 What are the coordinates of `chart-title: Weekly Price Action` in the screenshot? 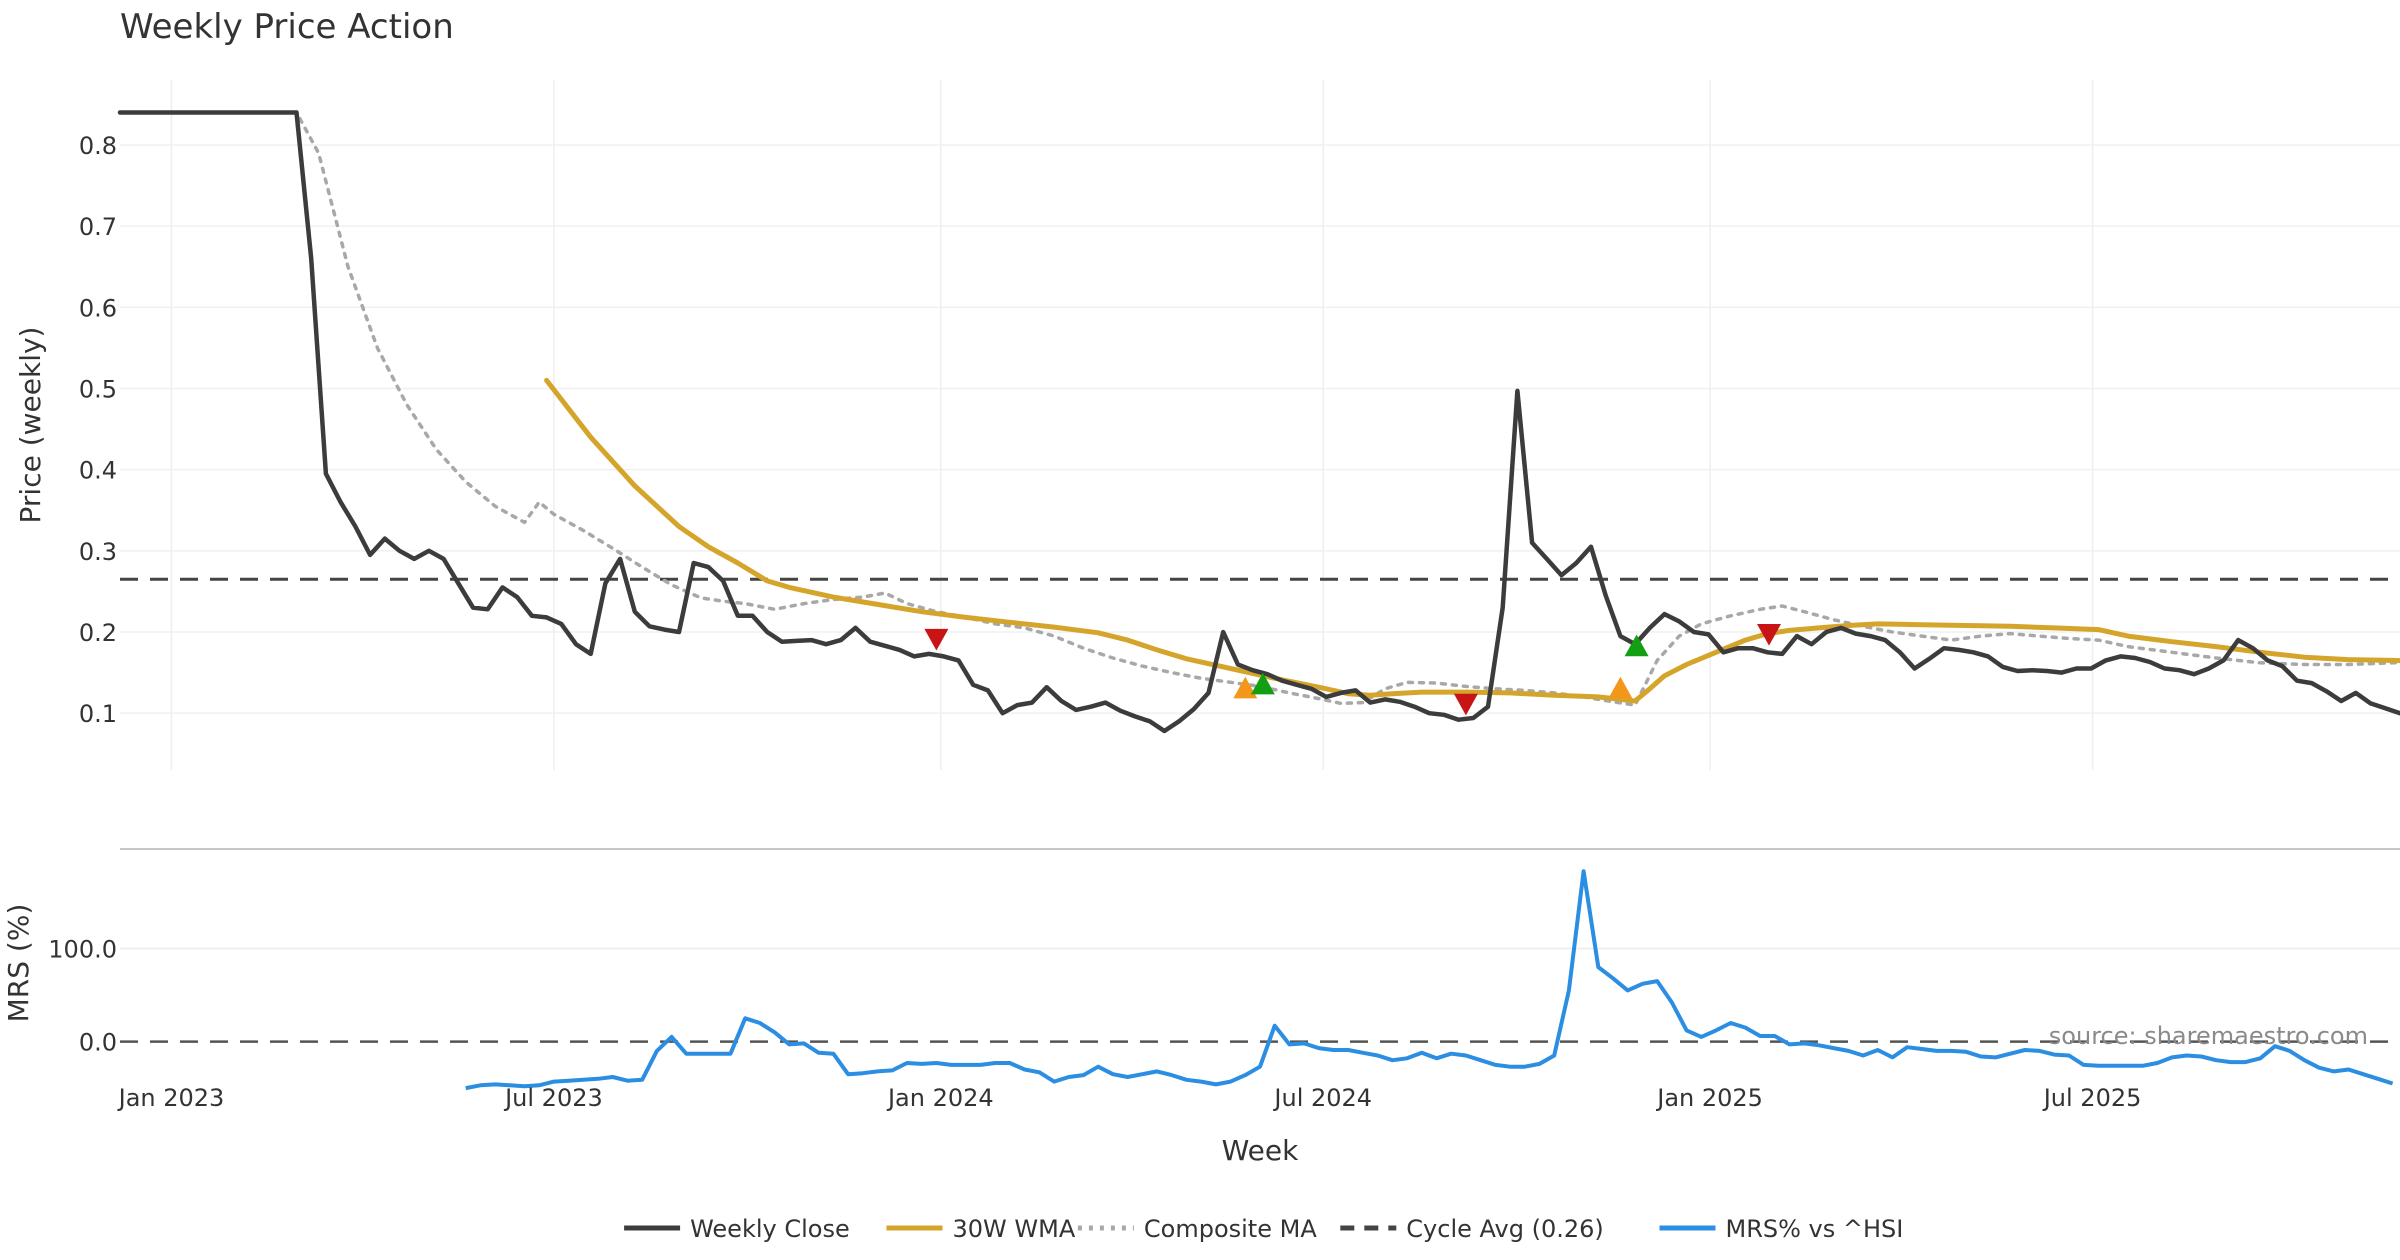 It's located at (287, 27).